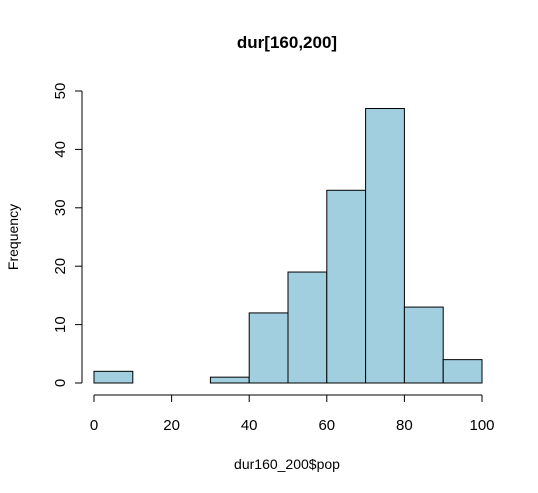 The image size is (538, 493). Describe the element at coordinates (287, 464) in the screenshot. I see `x-axis-label: dur160_200$pop` at that location.